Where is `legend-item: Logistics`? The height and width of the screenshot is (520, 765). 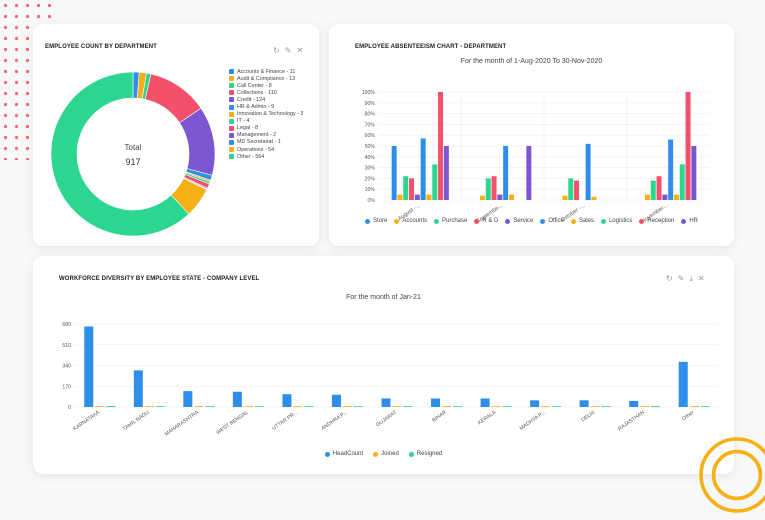 legend-item: Logistics is located at coordinates (616, 221).